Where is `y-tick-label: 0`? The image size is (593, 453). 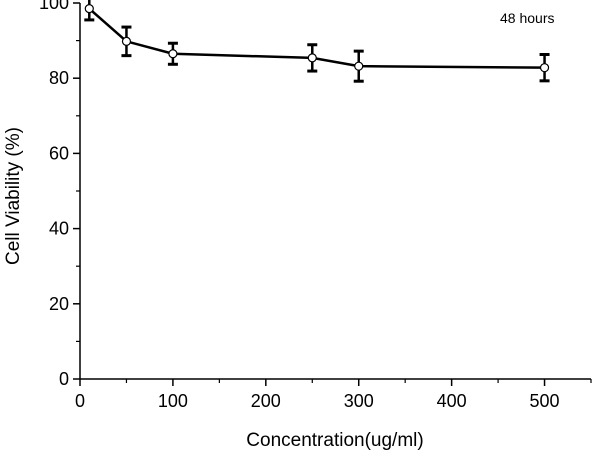
y-tick-label: 0 is located at coordinates (64, 379).